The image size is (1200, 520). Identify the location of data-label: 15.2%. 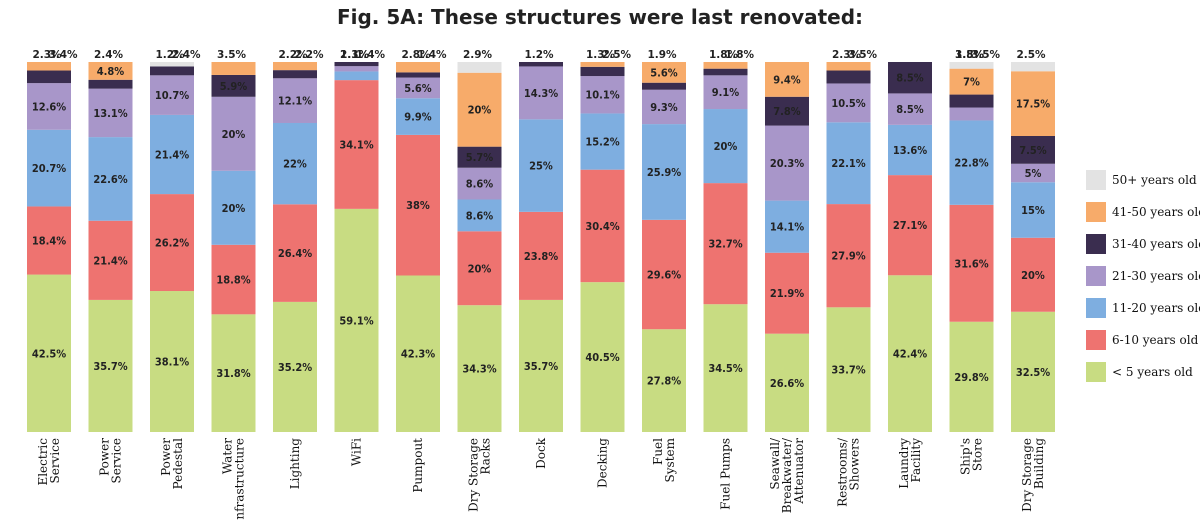
(602, 142).